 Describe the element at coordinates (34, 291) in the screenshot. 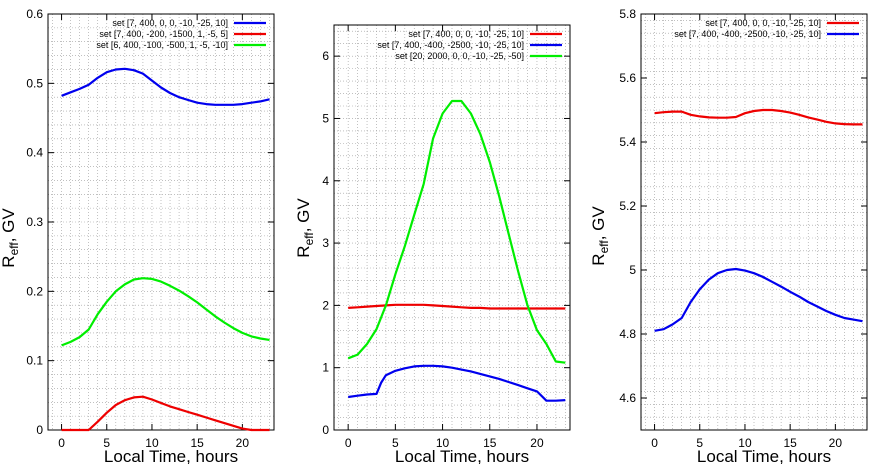

I see `y-tick-label: 0.2` at that location.